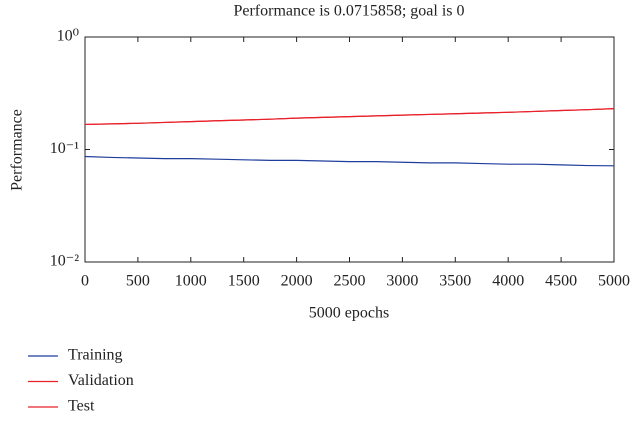  What do you see at coordinates (191, 281) in the screenshot?
I see `x-tick-label: 1000` at bounding box center [191, 281].